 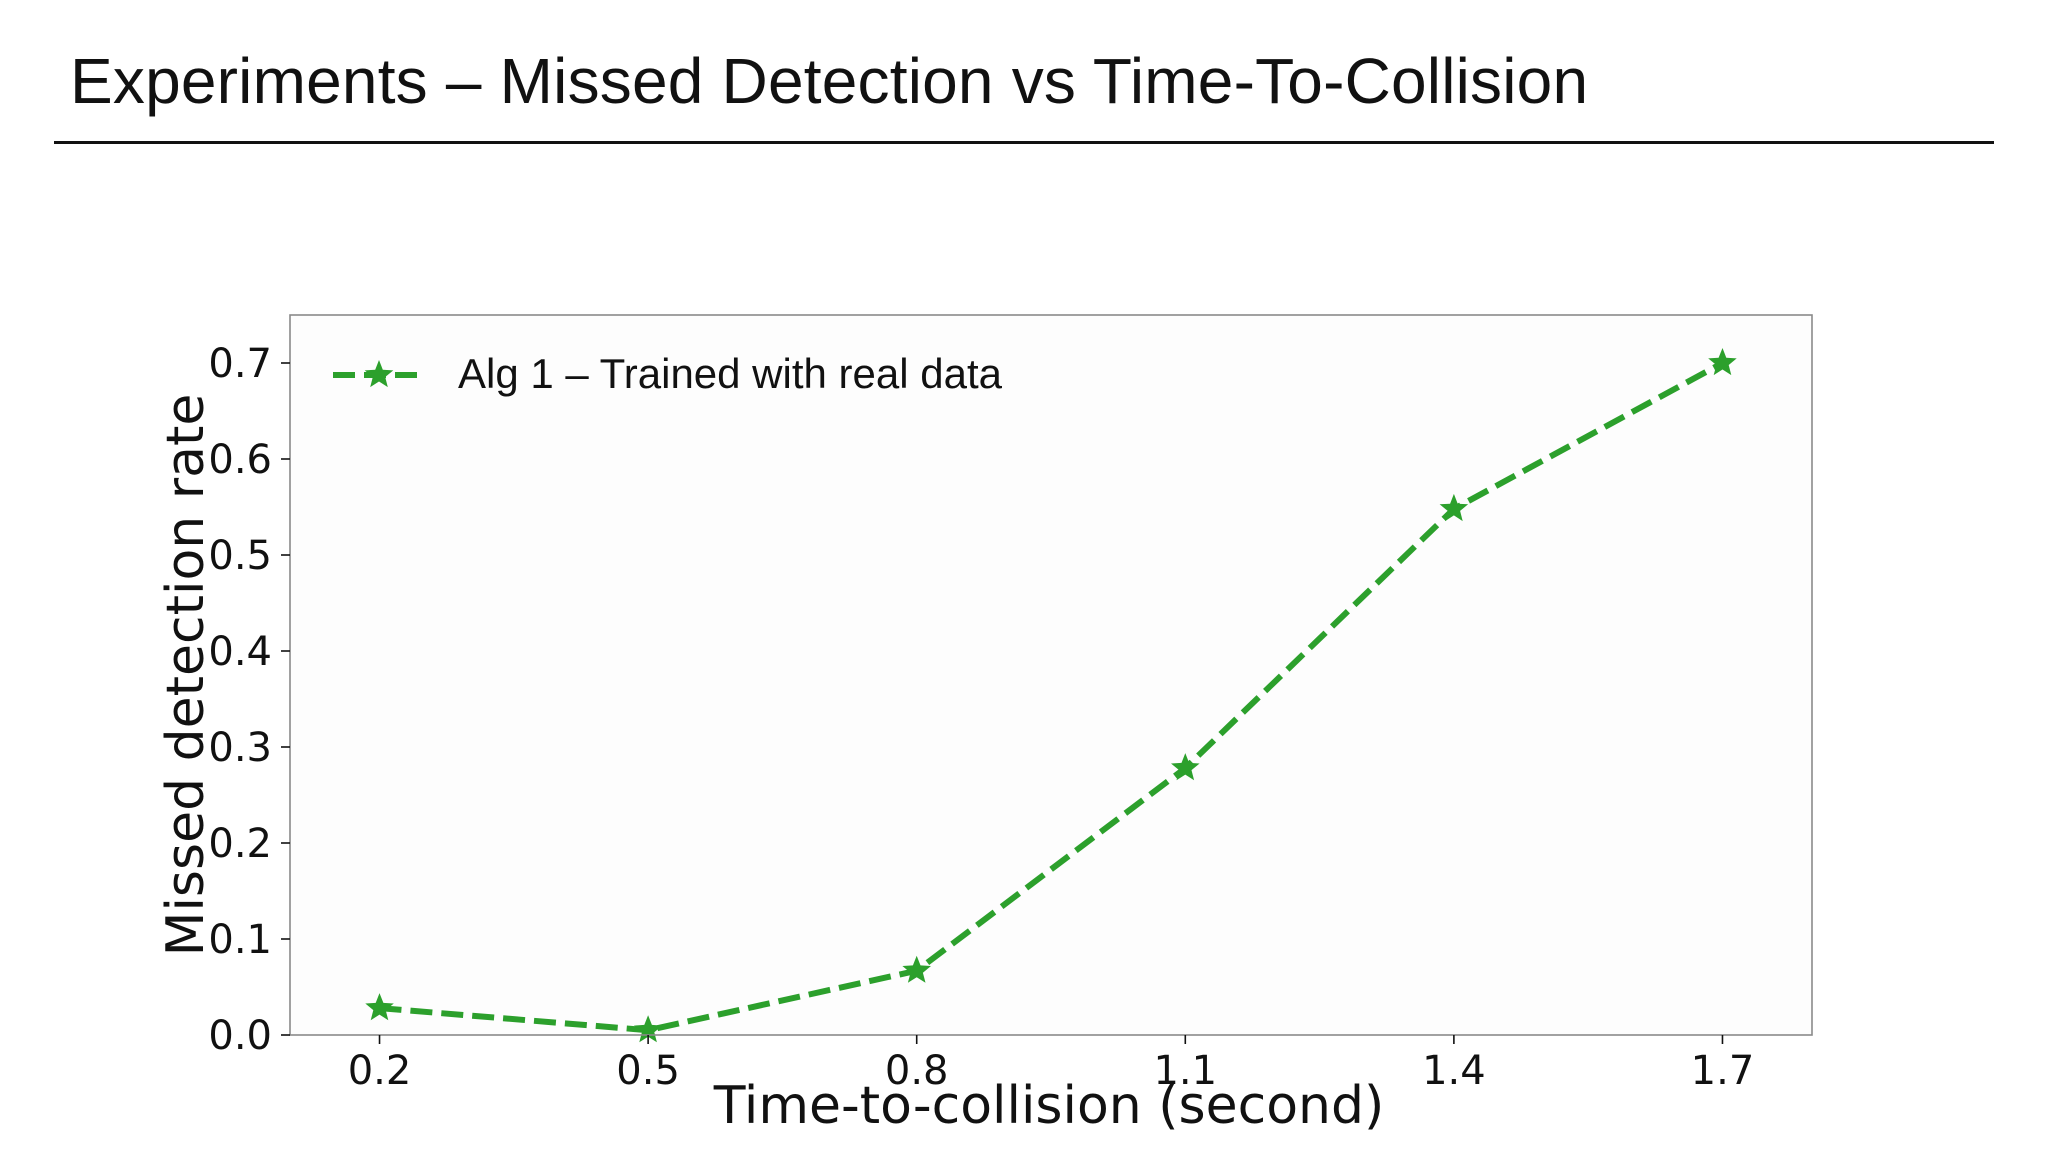 I want to click on x-tick-label: 0.2, so click(x=380, y=1071).